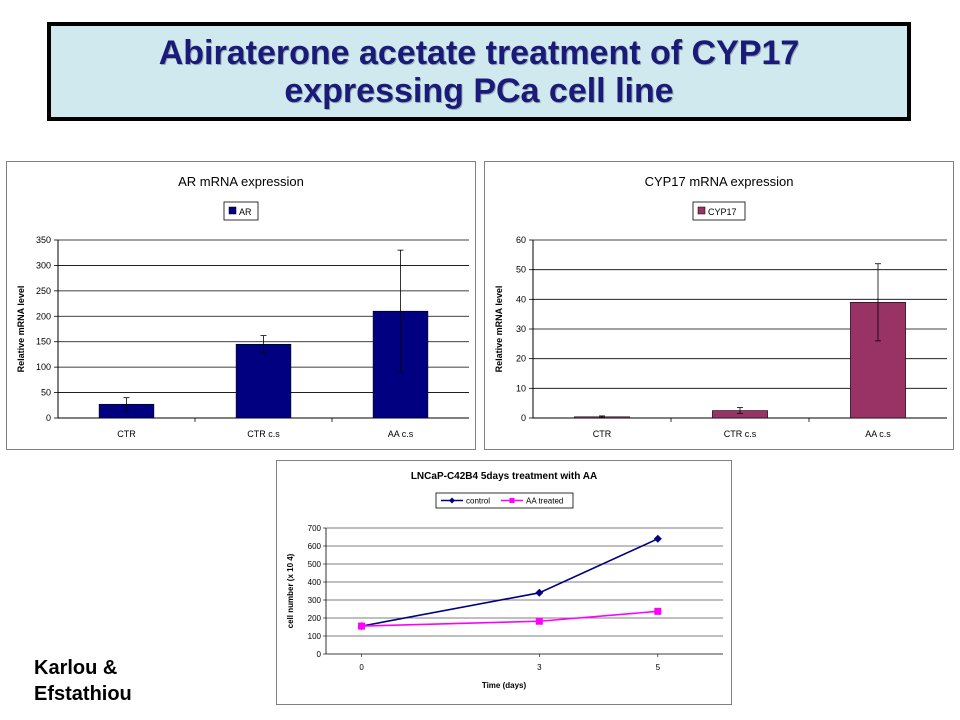  What do you see at coordinates (83, 681) in the screenshot?
I see `author-credit: Karlou & Efstathiou` at bounding box center [83, 681].